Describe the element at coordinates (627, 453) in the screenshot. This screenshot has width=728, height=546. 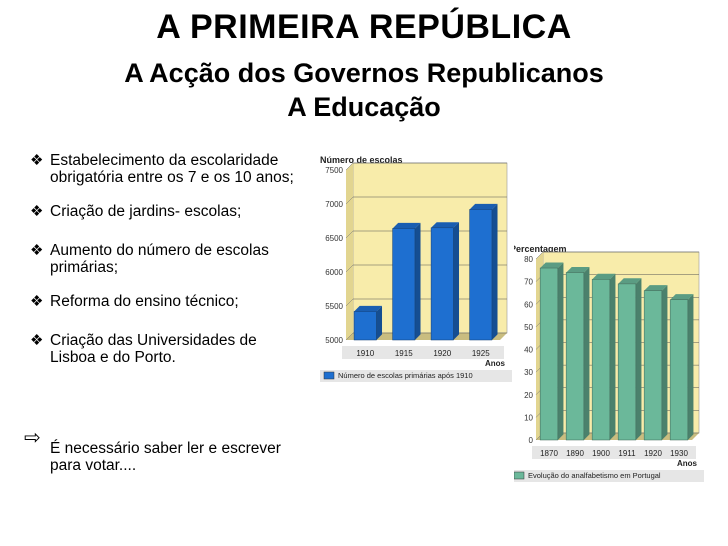
I see `x-tick-label: 1911` at that location.